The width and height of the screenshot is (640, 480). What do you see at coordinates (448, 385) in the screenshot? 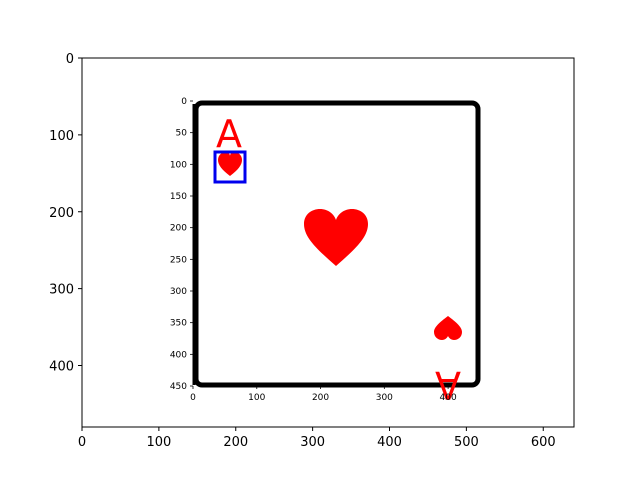
I see `card-rank-bottom: A` at bounding box center [448, 385].